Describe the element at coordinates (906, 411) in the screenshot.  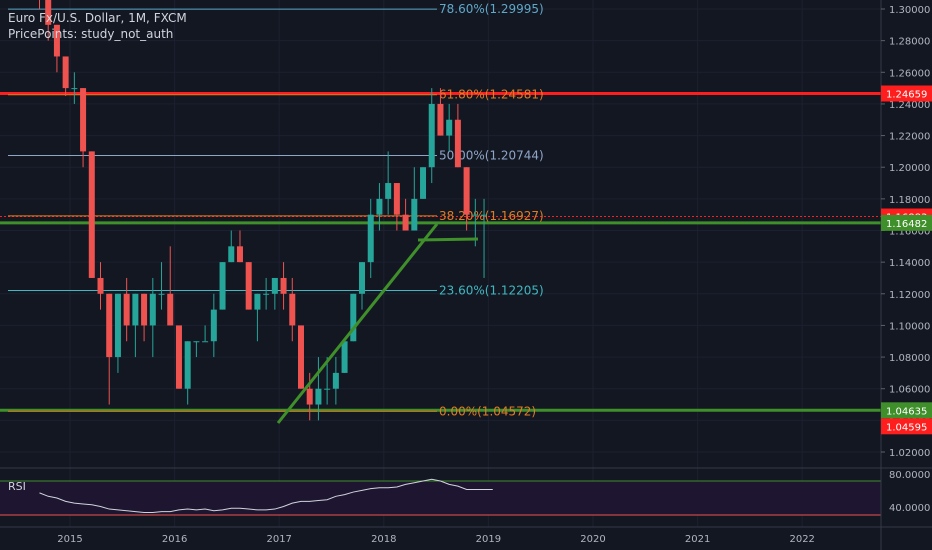
I see `price-tag-label: 1.04635` at that location.